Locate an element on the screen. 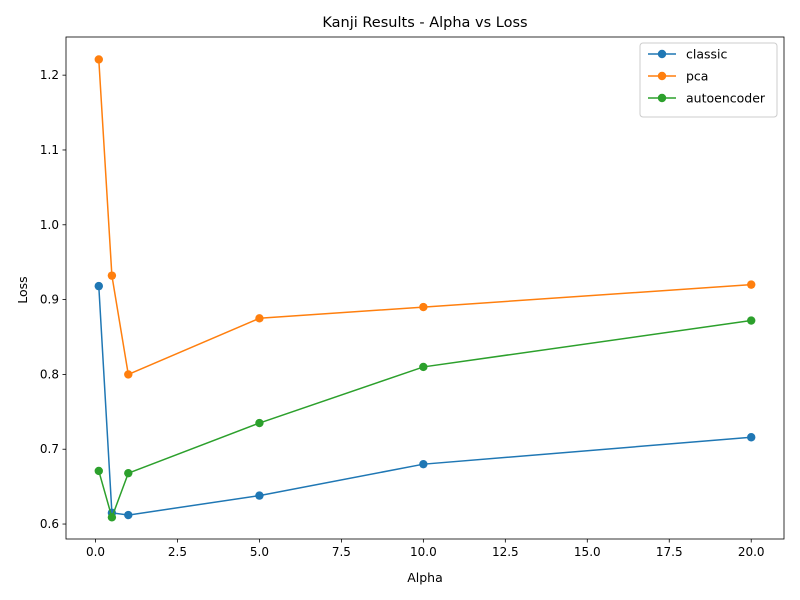 This screenshot has width=800, height=600. y-tick-label: 1.0 is located at coordinates (49, 225).